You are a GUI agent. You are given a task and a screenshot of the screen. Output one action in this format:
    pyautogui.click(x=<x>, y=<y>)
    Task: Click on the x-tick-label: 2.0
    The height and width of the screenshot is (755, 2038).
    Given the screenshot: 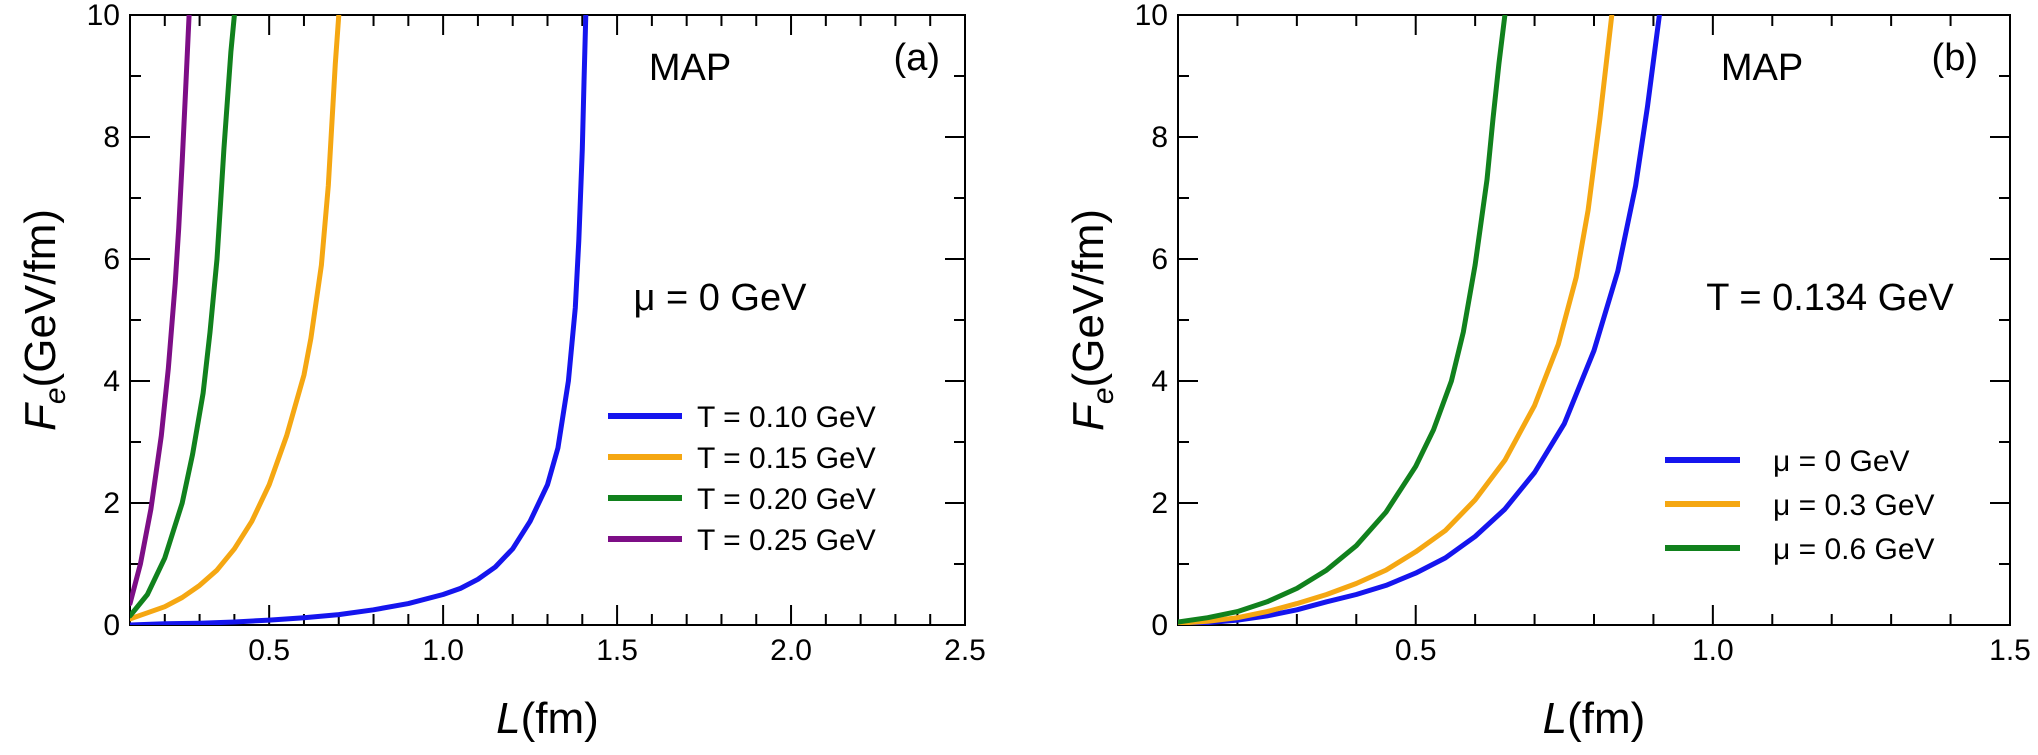 What is the action you would take?
    pyautogui.click(x=791, y=650)
    